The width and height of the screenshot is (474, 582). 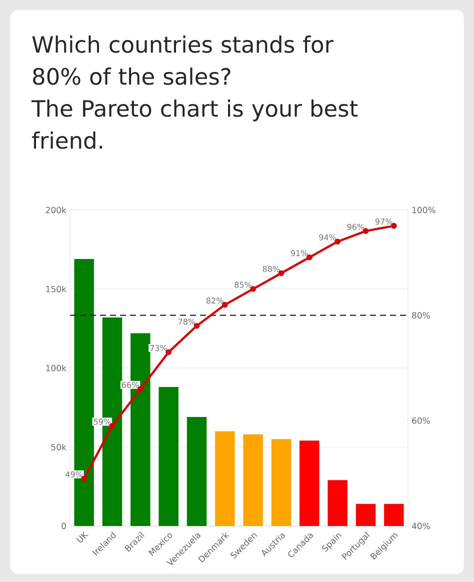 I want to click on data-label: 97%, so click(x=383, y=221).